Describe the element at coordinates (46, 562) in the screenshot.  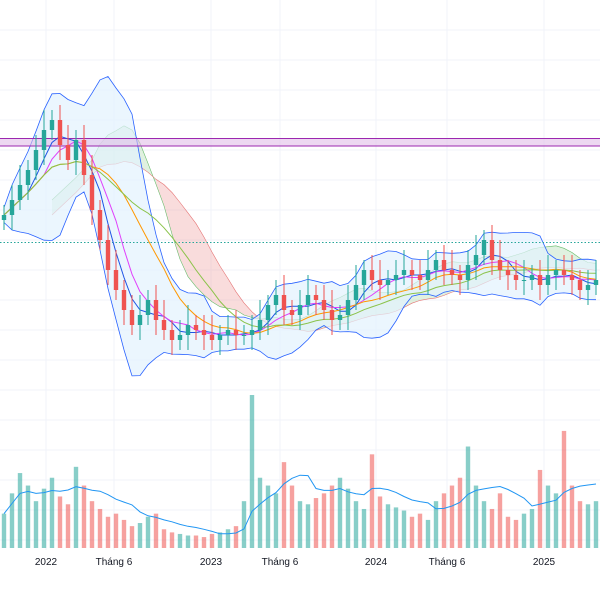
I see `x-tick-label: 2022` at that location.